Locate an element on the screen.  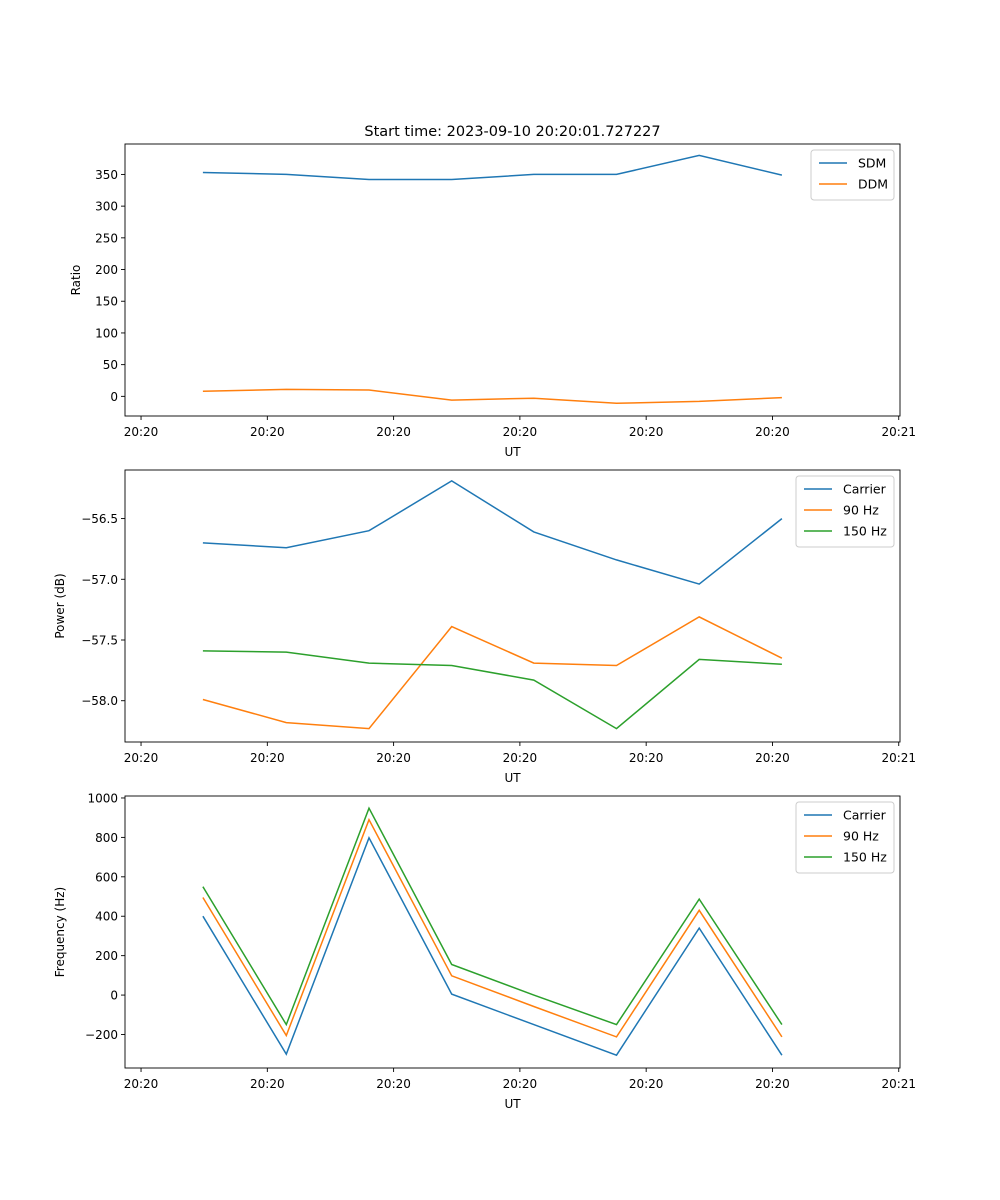
y-tick-label: −56.5 is located at coordinates (99, 519).